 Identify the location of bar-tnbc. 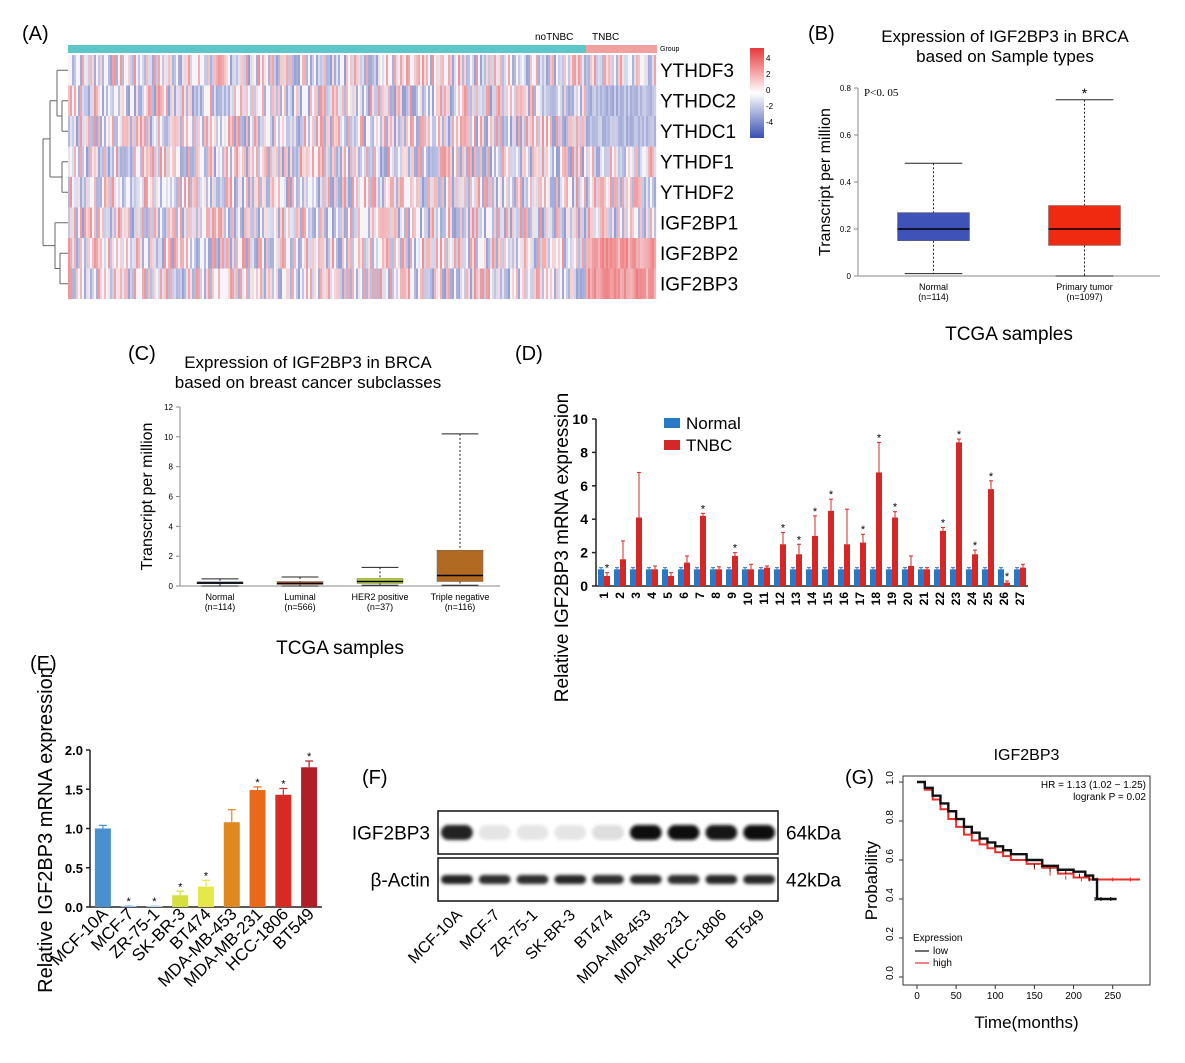
(975, 570).